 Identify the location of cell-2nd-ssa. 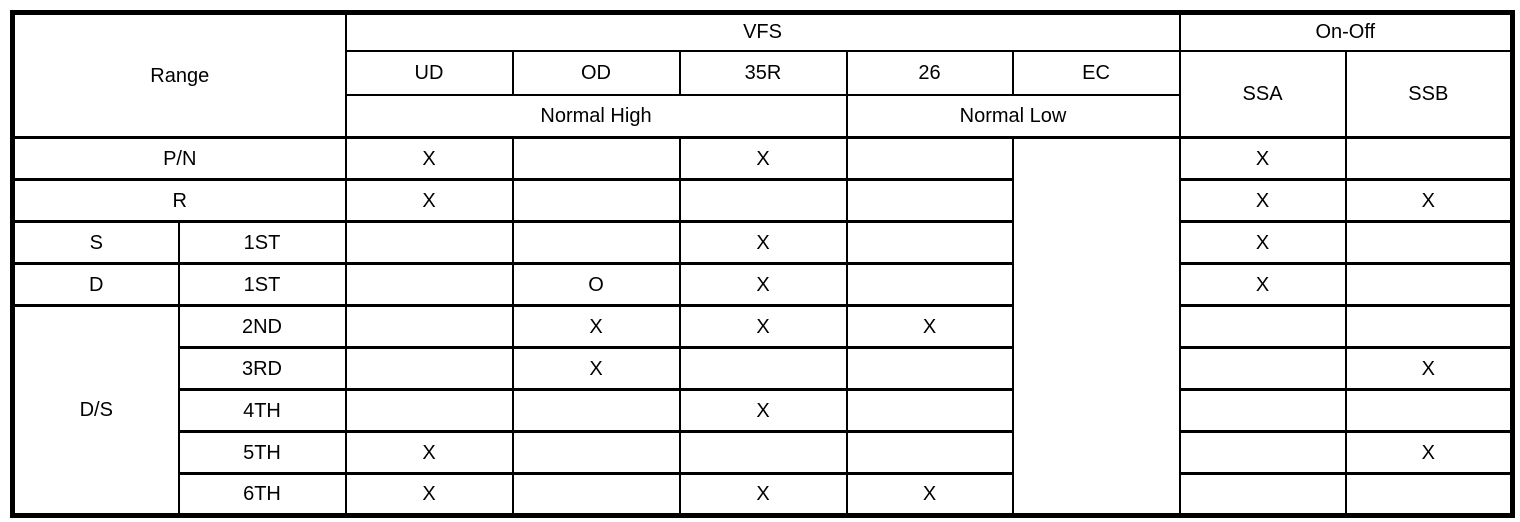
(1262, 326).